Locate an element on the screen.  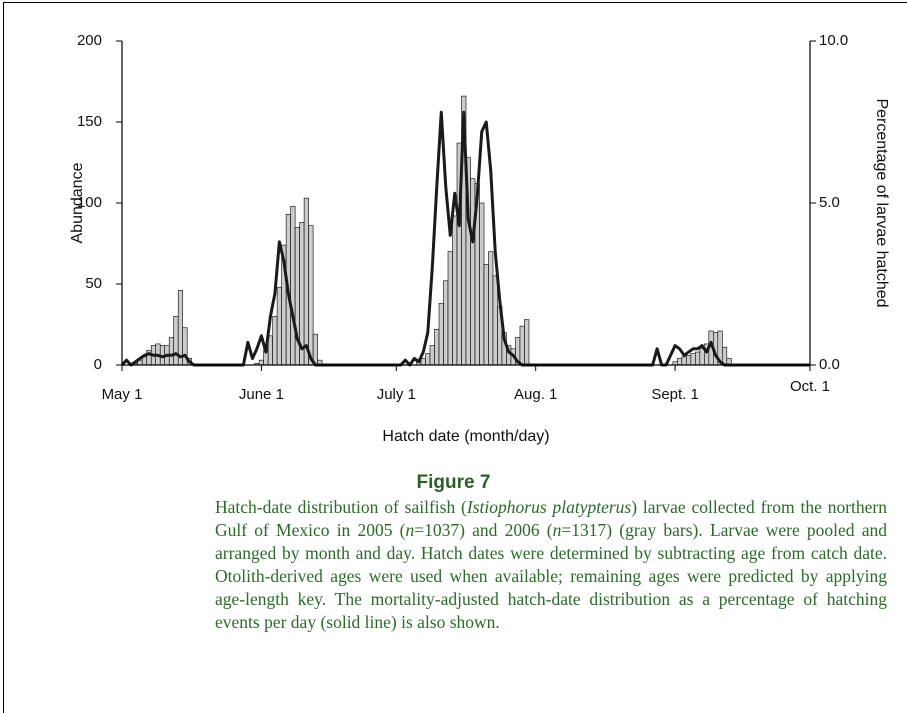
x-tick-label: June 1 is located at coordinates (261, 394).